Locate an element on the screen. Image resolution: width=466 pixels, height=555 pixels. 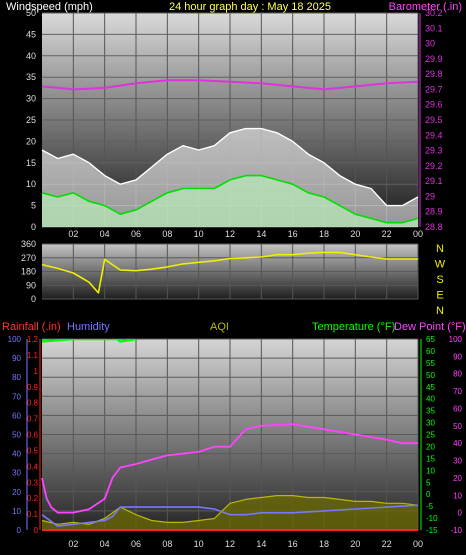
wind-tick-label: 20 is located at coordinates (31, 141).